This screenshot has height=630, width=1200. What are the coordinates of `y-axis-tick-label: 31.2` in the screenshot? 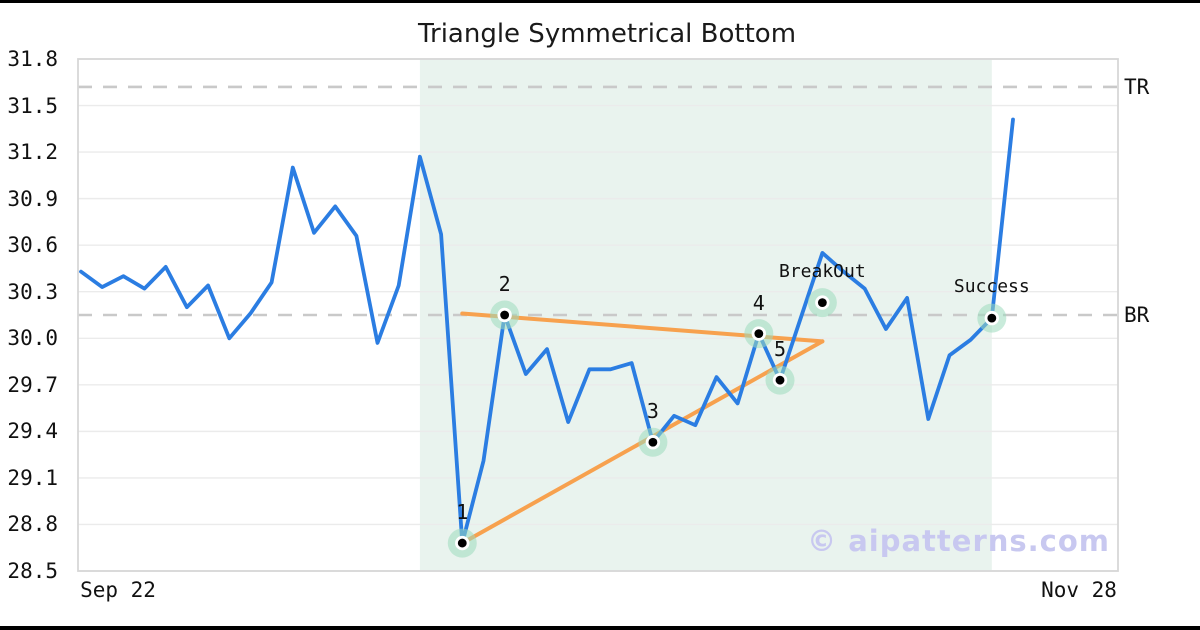 It's located at (32, 152).